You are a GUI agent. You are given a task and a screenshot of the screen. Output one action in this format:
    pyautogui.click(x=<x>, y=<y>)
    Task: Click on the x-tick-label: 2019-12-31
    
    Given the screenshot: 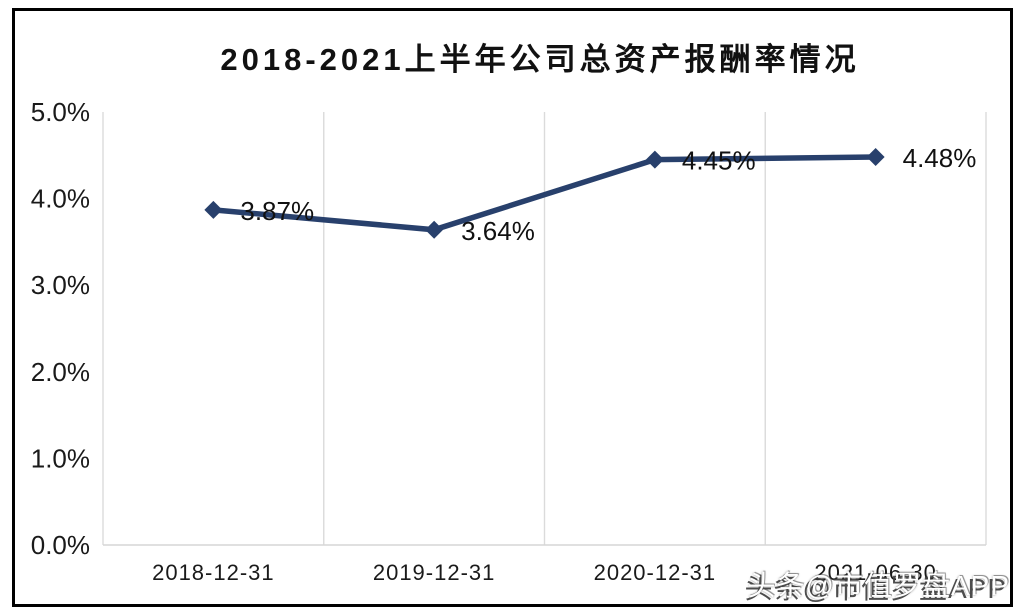 What is the action you would take?
    pyautogui.click(x=434, y=572)
    